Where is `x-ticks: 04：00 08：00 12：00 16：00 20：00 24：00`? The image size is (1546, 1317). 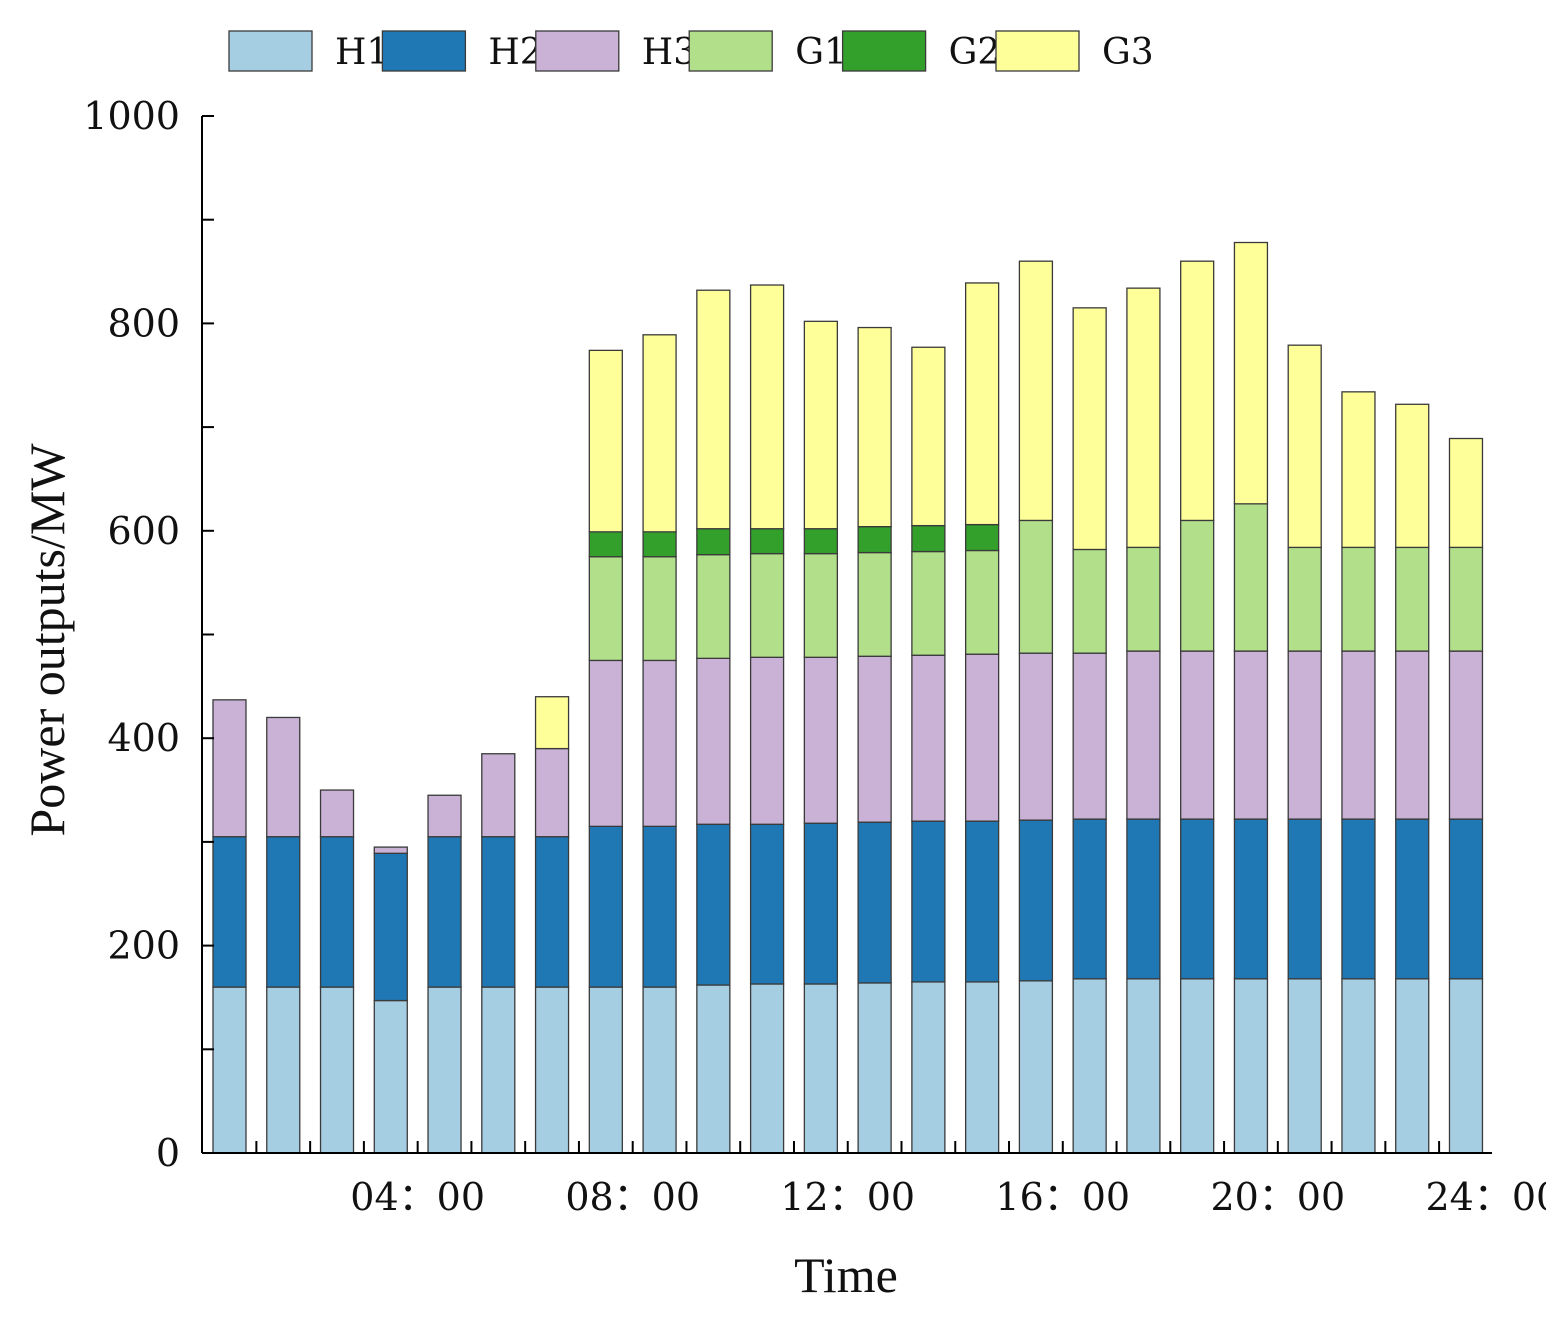
x-ticks: 04：00 08：00 12：00 16：00 20：00 24：00 is located at coordinates (900, 1180).